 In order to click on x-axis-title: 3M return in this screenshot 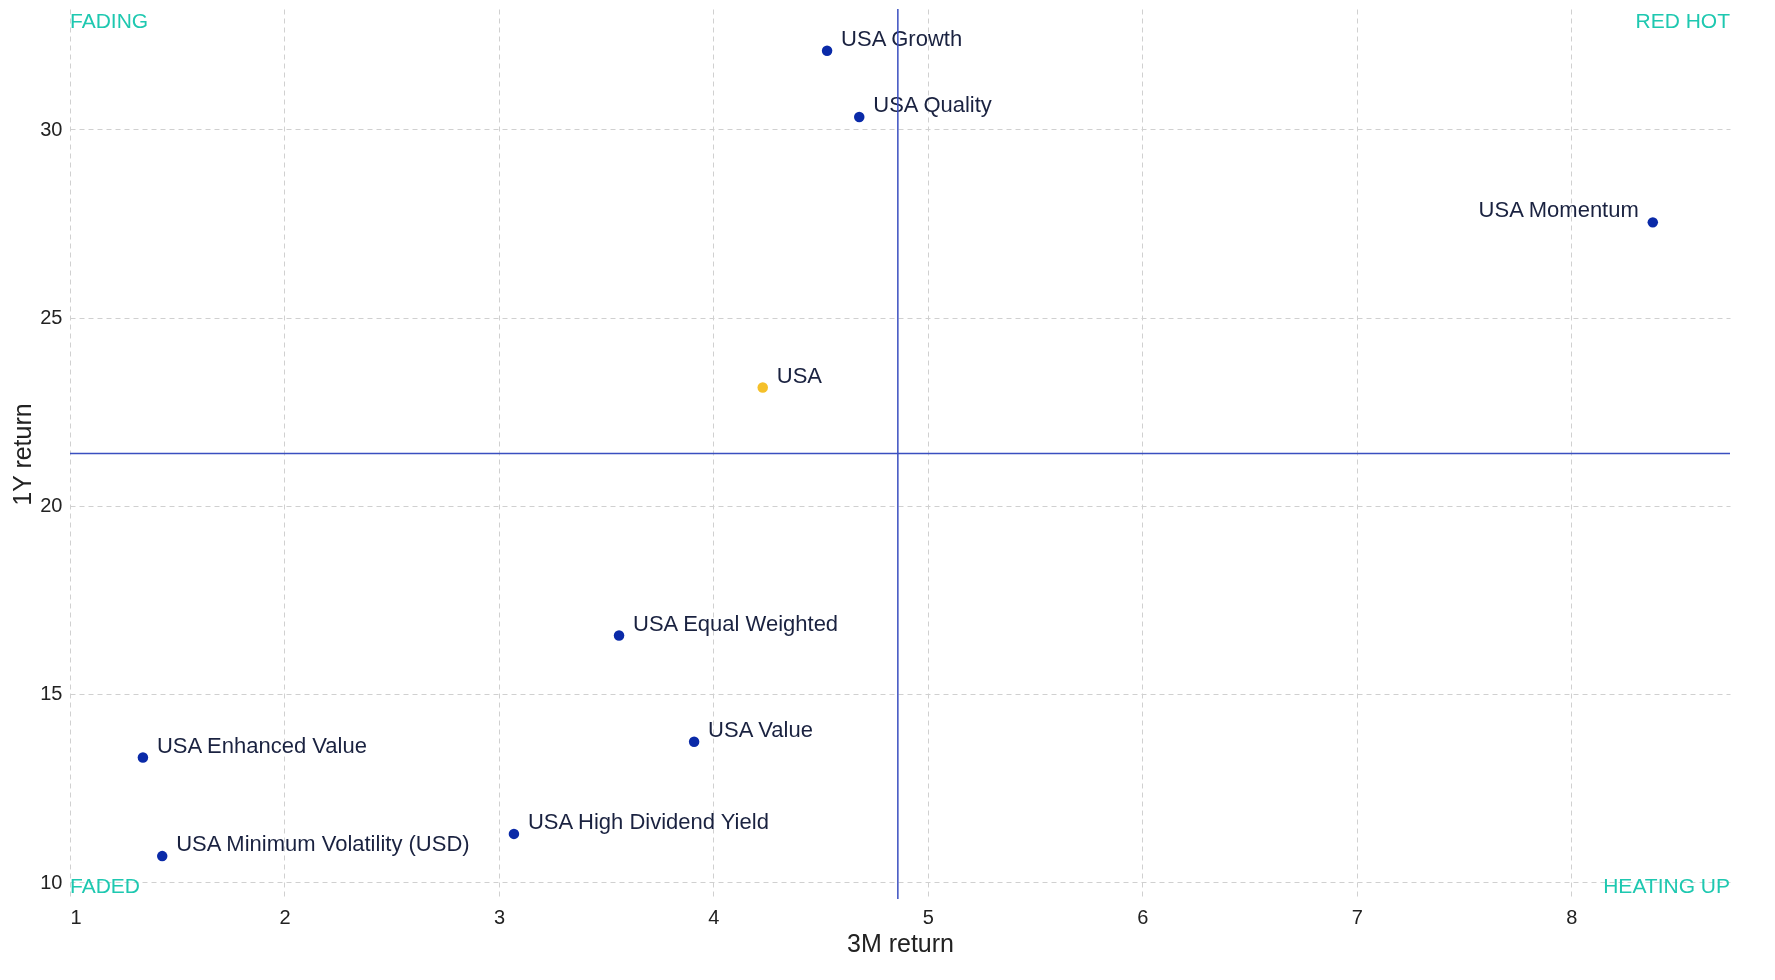, I will do `click(900, 942)`.